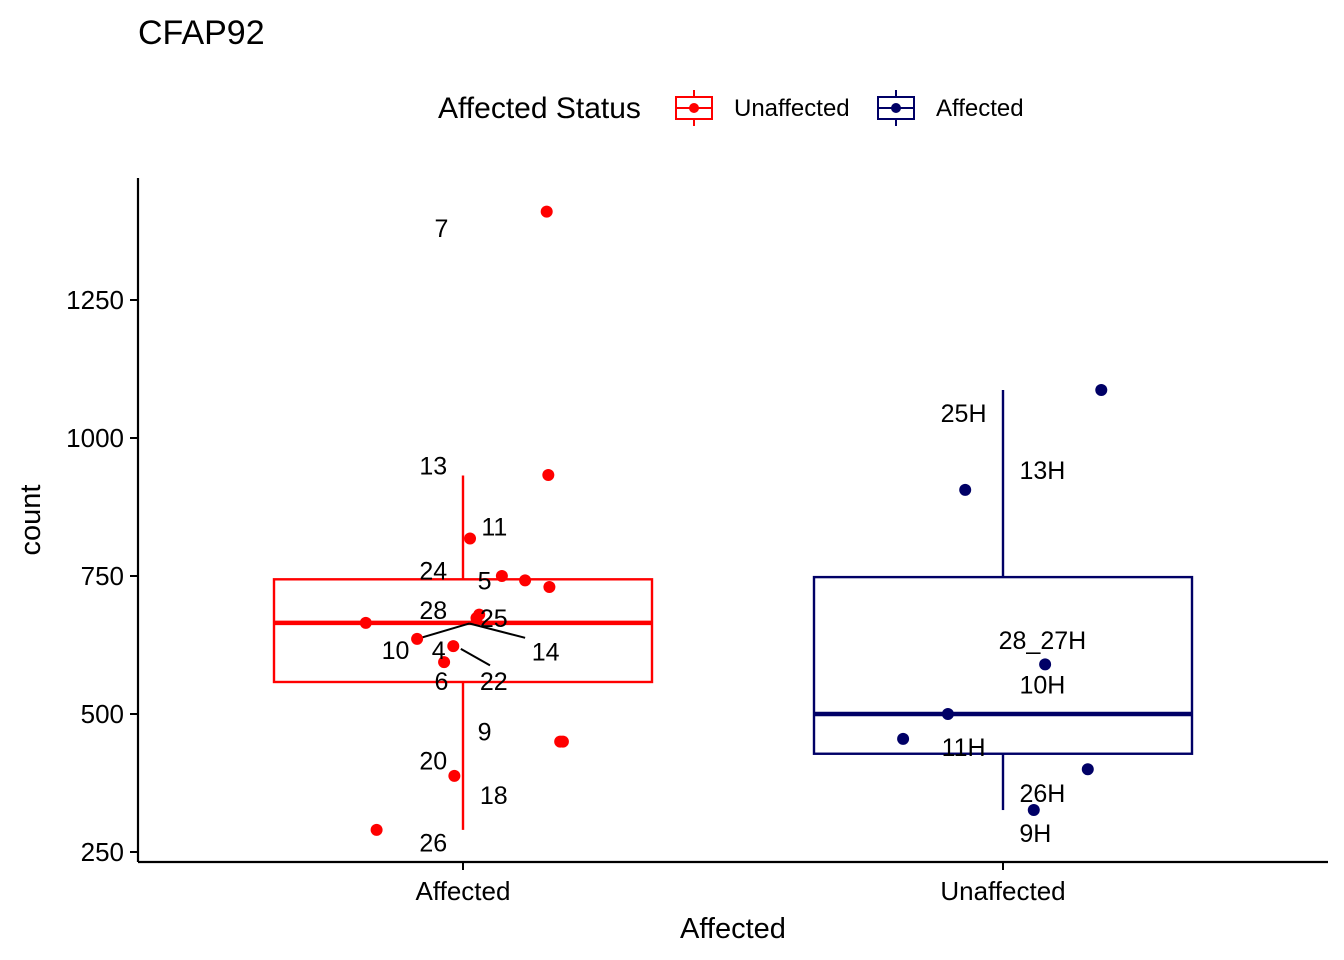  I want to click on point-label: 20, so click(433, 761).